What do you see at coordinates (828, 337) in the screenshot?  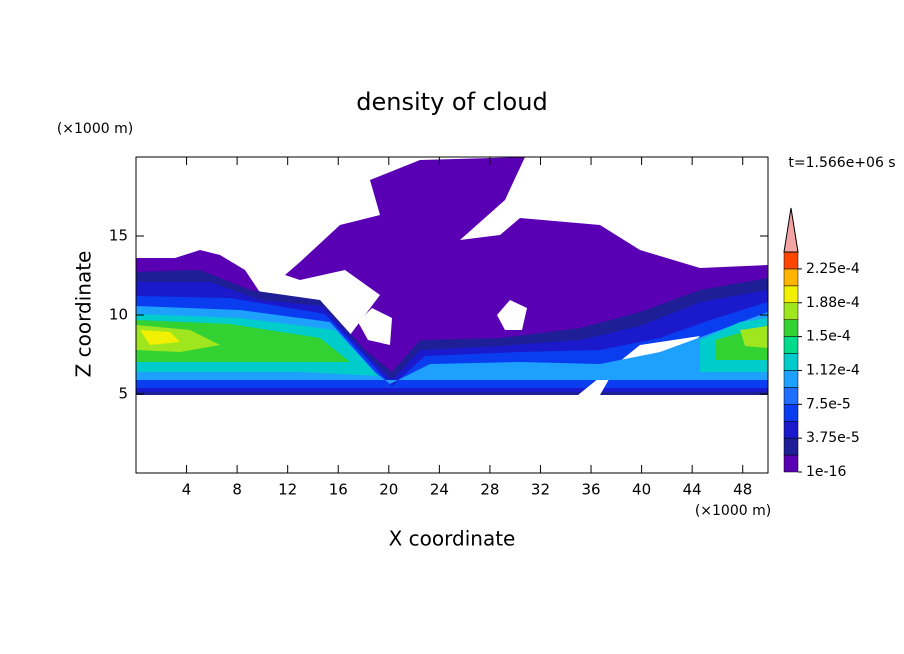 I see `colorbar-tick-label: 1.5e-4` at bounding box center [828, 337].